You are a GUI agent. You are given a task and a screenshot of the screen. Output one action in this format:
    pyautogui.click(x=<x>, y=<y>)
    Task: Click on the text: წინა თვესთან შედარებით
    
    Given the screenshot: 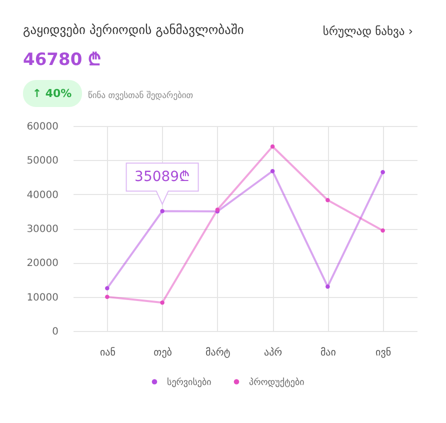 What is the action you would take?
    pyautogui.click(x=141, y=95)
    